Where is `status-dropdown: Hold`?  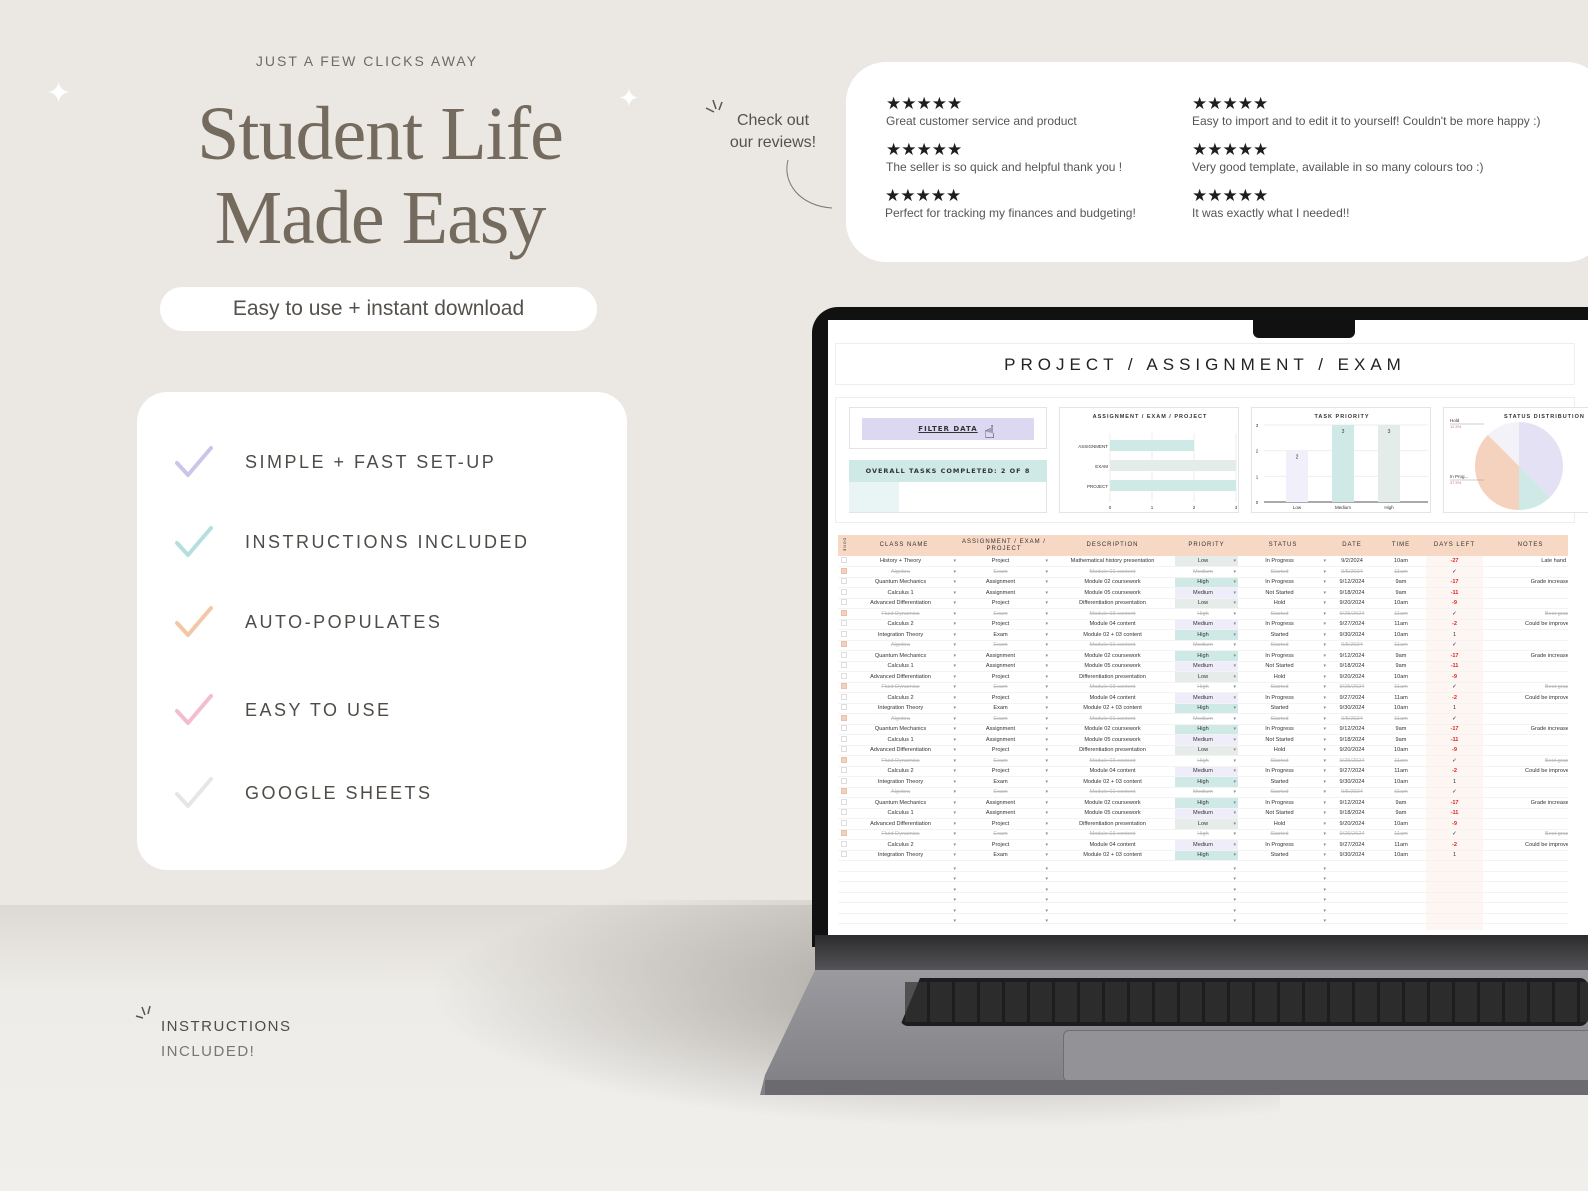 status-dropdown: Hold is located at coordinates (1283, 750).